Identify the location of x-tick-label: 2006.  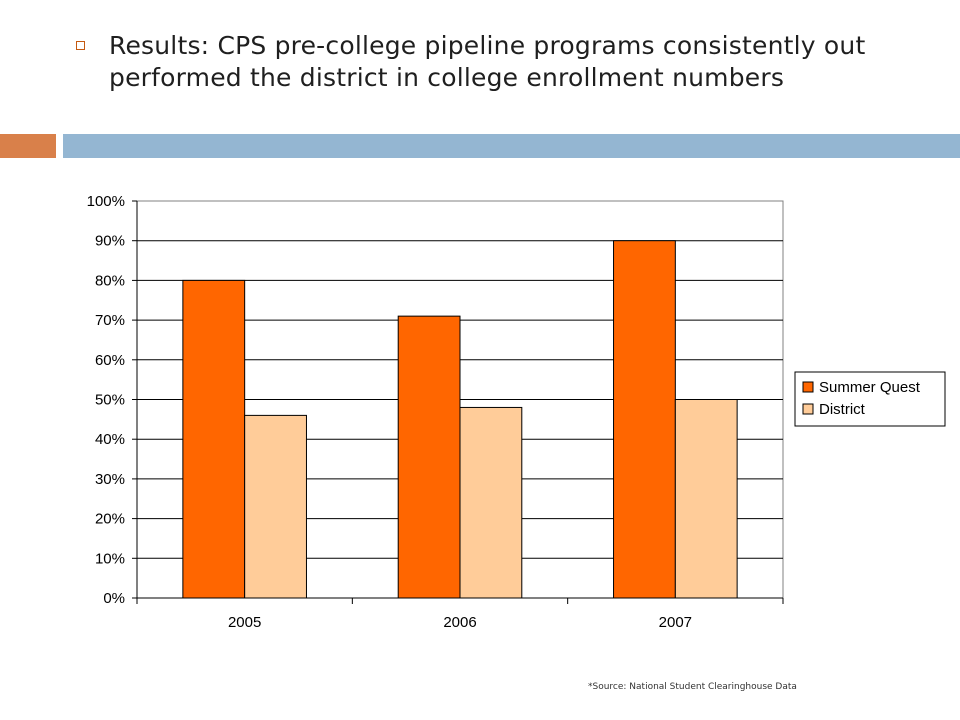
(459, 622).